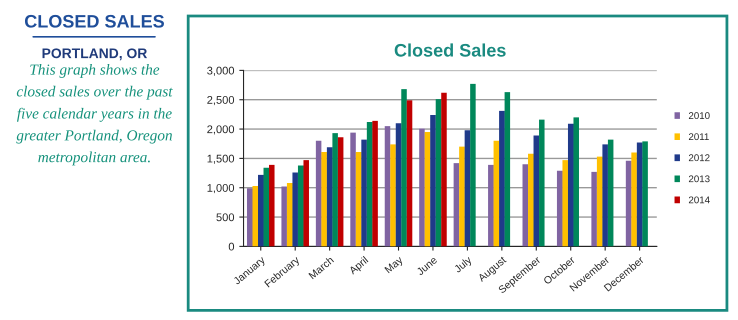 The height and width of the screenshot is (320, 738). I want to click on legend-label: 2013, so click(699, 178).